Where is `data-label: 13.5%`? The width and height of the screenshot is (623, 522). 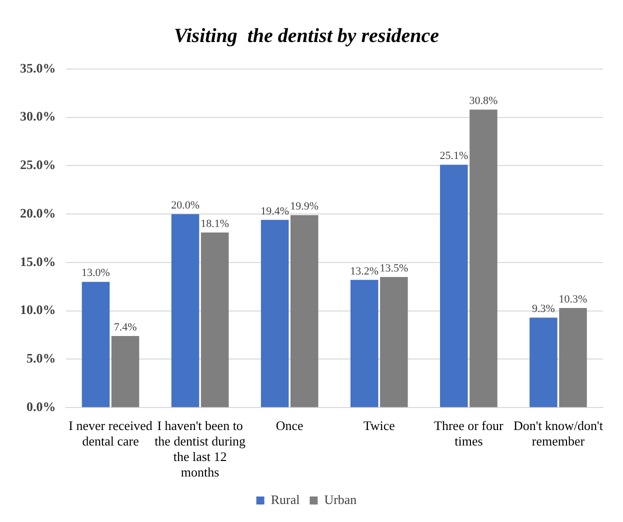 data-label: 13.5% is located at coordinates (394, 268).